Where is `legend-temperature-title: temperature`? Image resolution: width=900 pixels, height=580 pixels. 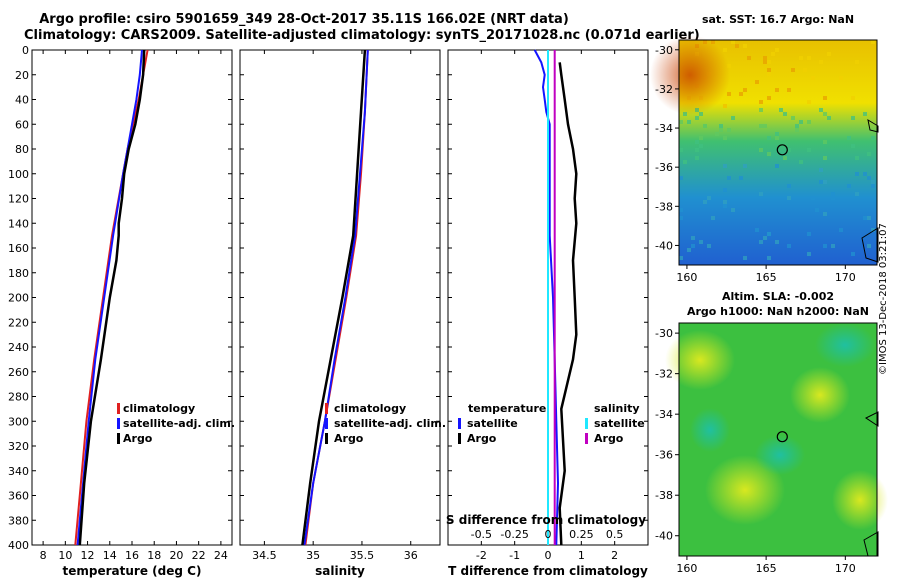
legend-temperature-title: temperature is located at coordinates (507, 408).